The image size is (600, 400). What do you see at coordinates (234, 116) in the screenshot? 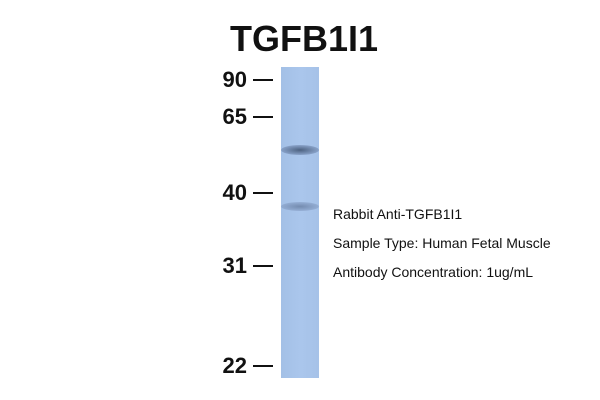
I see `marker-label: 65` at bounding box center [234, 116].